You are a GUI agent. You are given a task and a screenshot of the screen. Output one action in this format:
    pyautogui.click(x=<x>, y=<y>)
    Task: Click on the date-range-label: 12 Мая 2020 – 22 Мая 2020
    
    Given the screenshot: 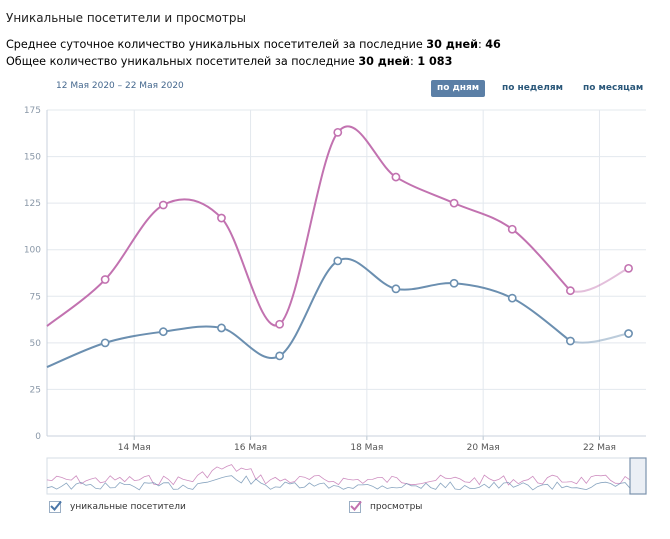 What is the action you would take?
    pyautogui.click(x=120, y=86)
    